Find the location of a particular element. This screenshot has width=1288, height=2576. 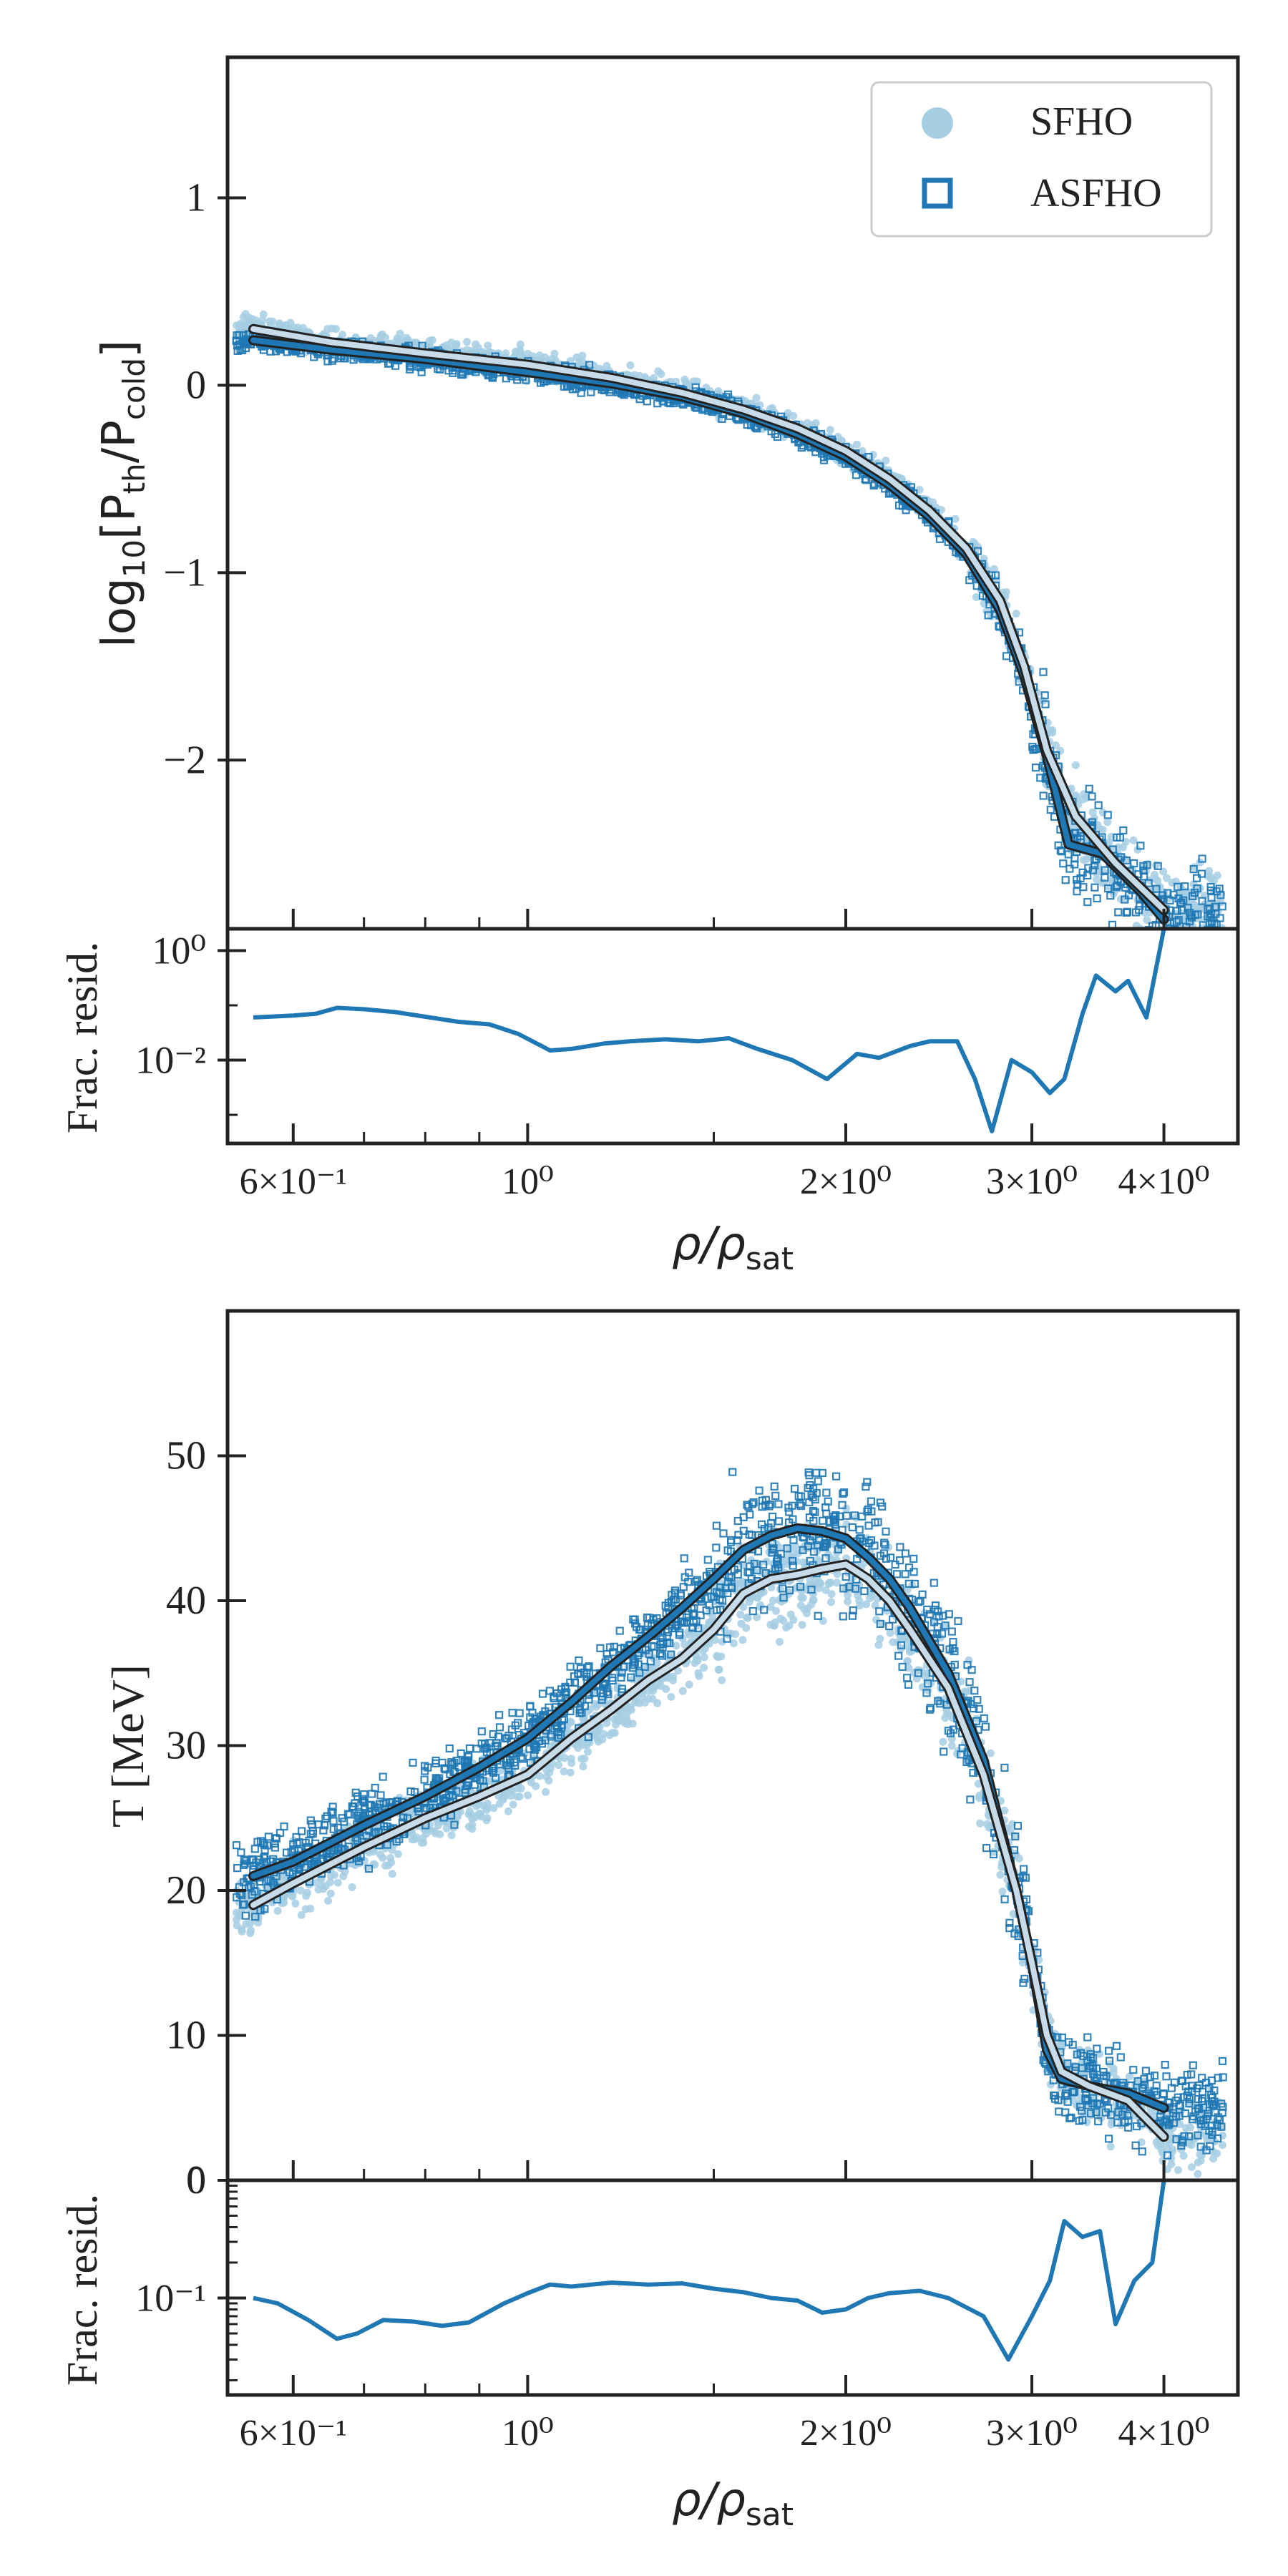

pressure-residual-line is located at coordinates (709, 1031).